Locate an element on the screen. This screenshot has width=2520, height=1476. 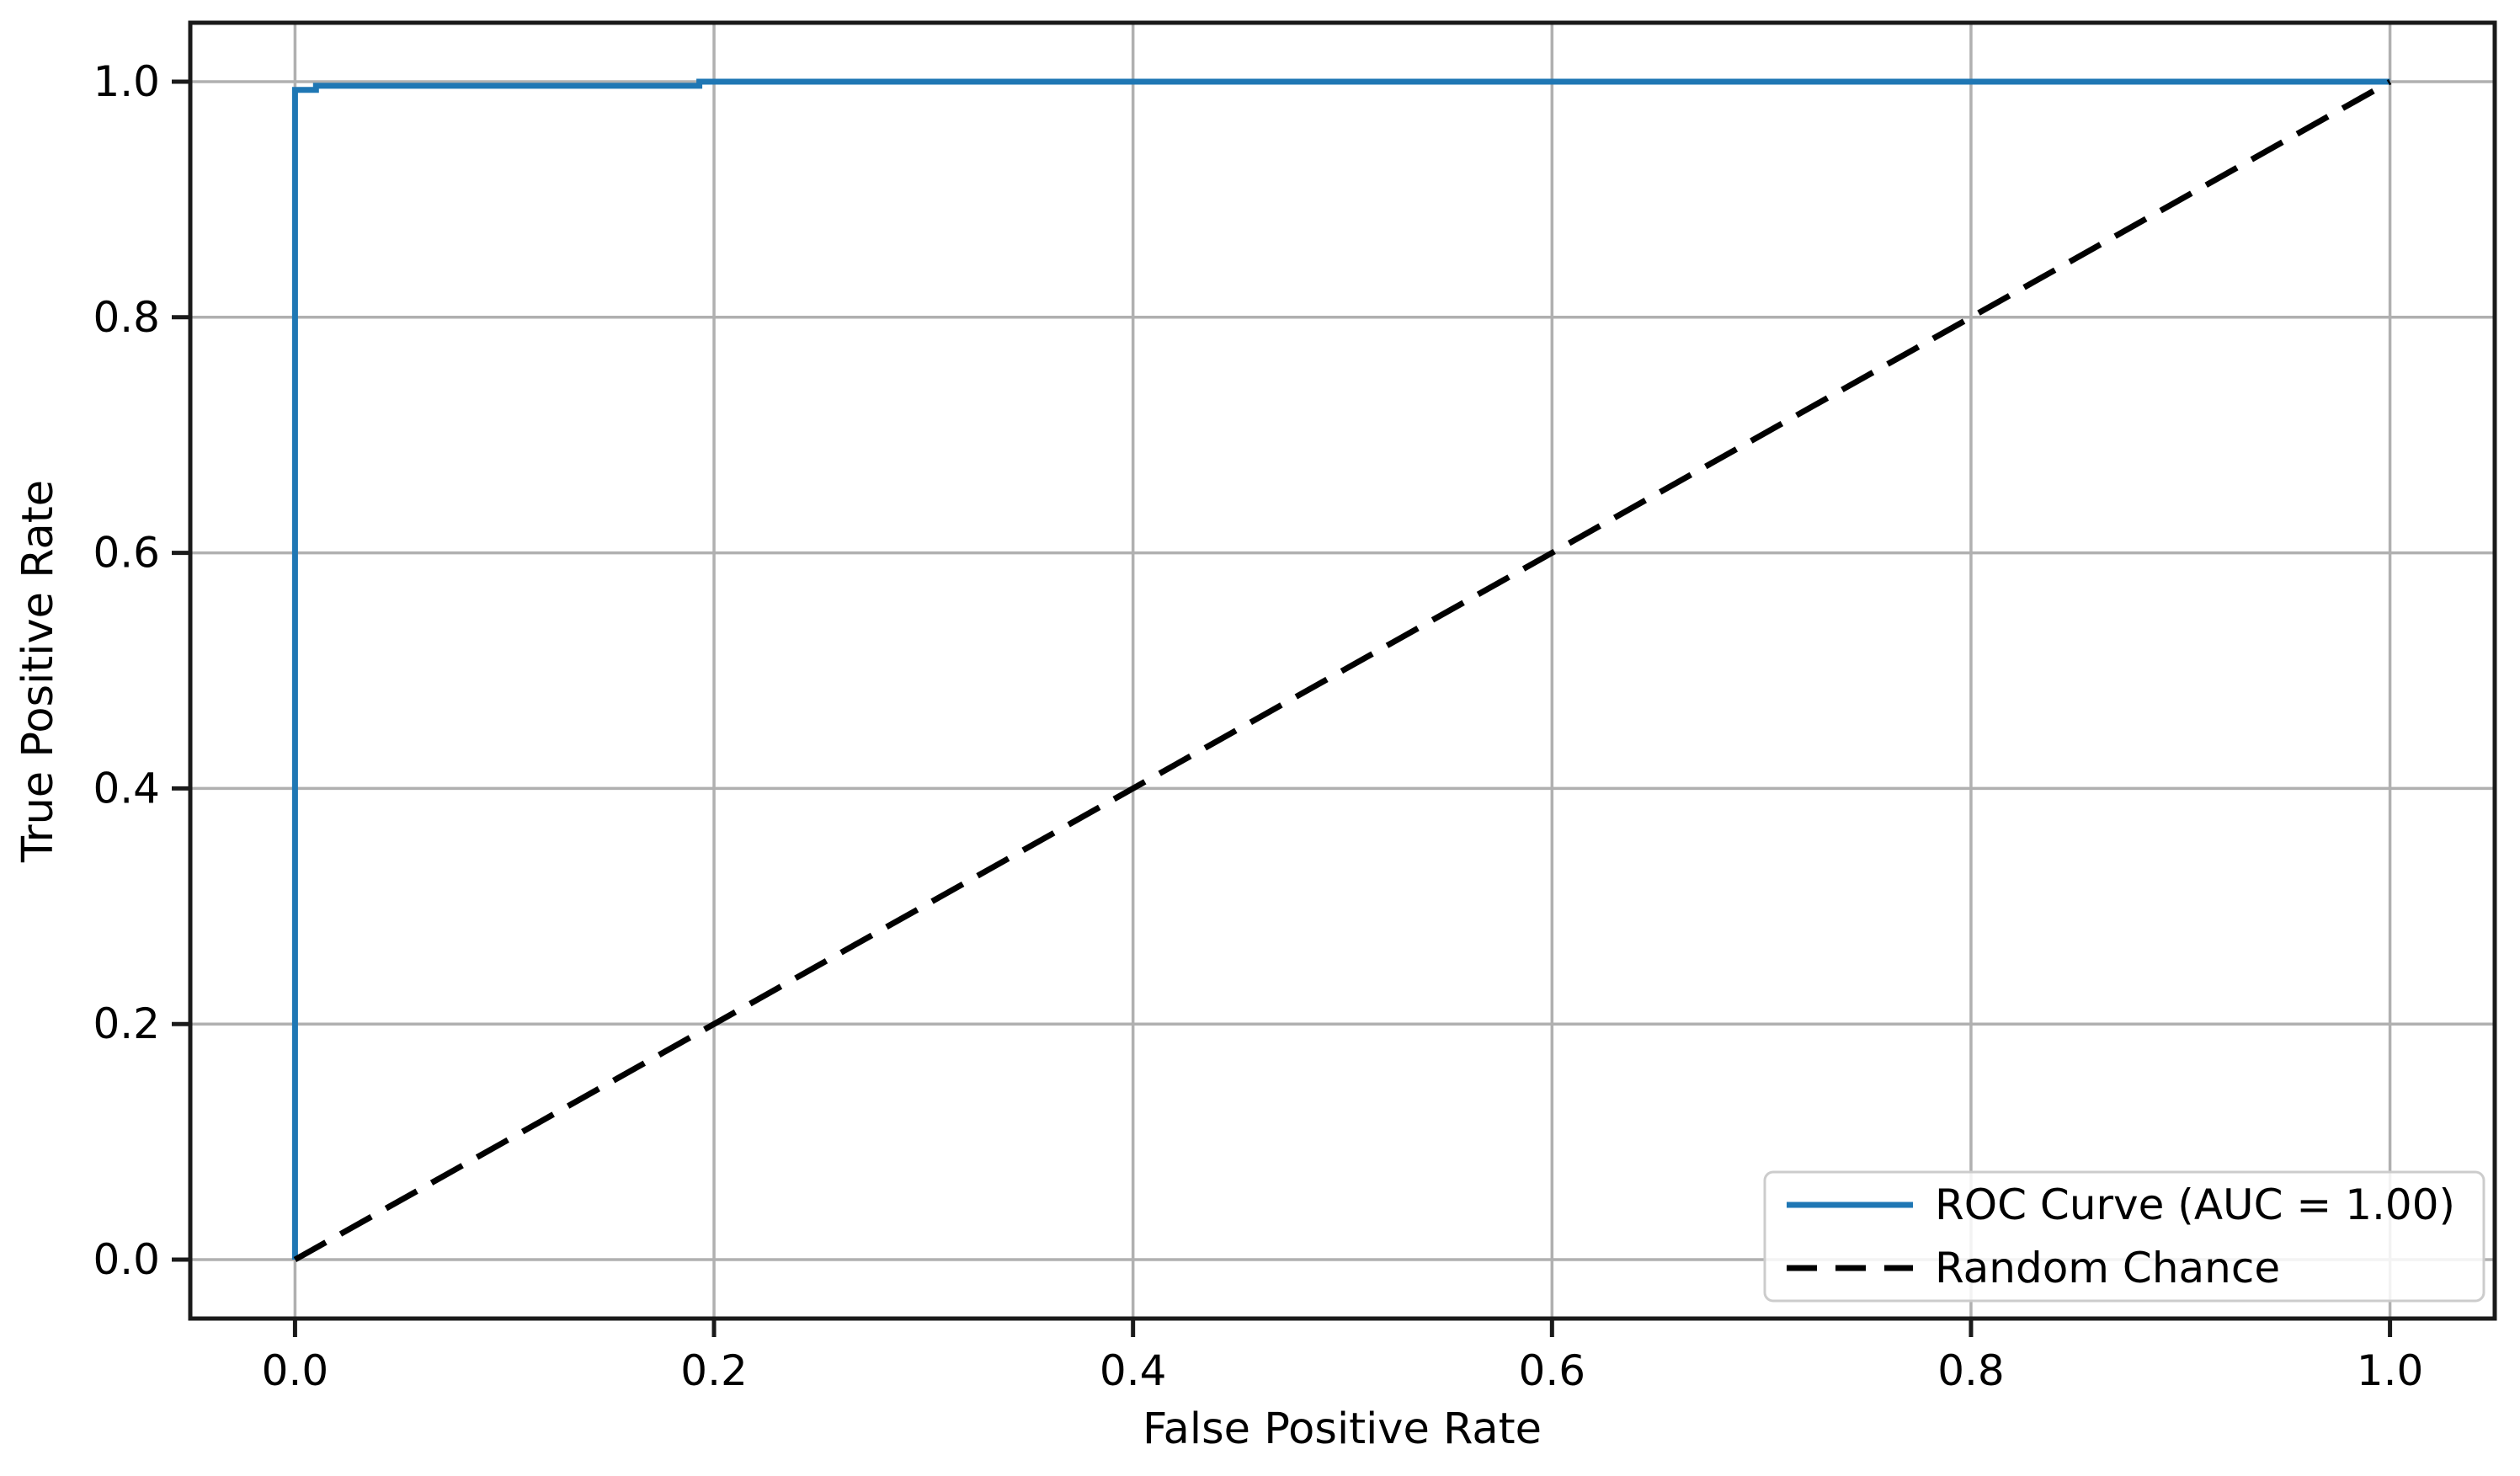
y-tick-label-0.6: 0.6 is located at coordinates (126, 553).